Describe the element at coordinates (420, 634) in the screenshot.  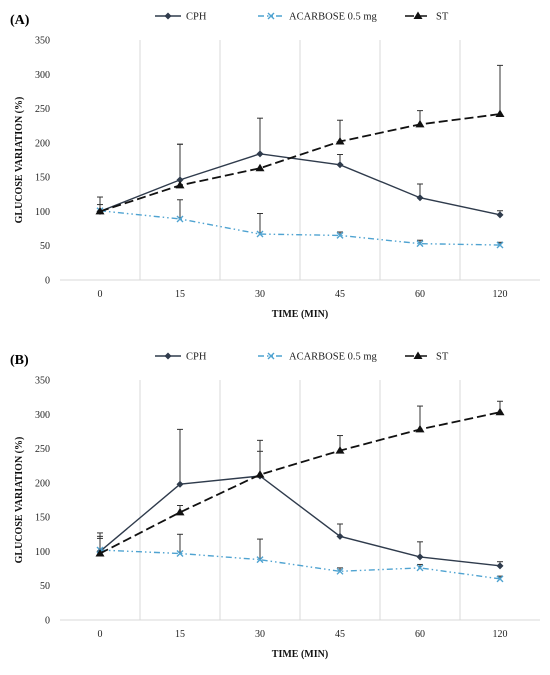
I see `chart-b-x-tick-label: 60` at that location.